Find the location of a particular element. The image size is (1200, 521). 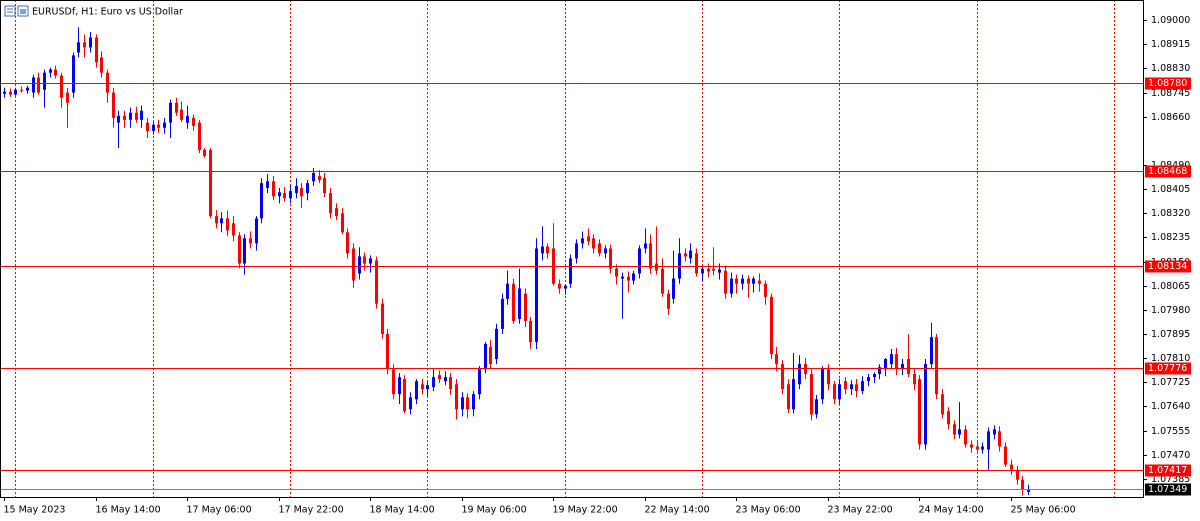

x-tick-label: 19 May 22:00 is located at coordinates (585, 510).